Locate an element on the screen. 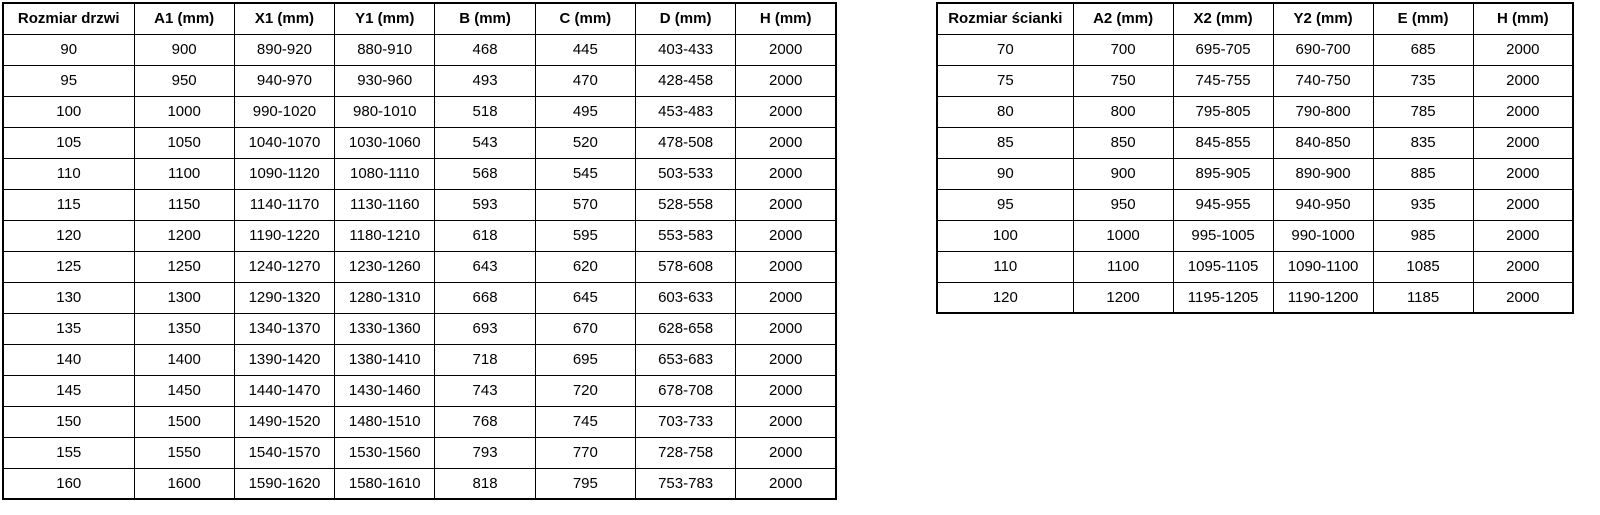 The image size is (1600, 515). table-cell: 745-755 is located at coordinates (1223, 80).